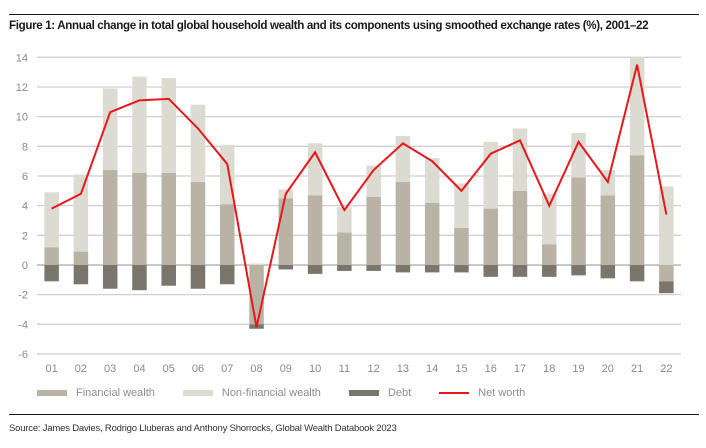  I want to click on x-tick-label: 08, so click(256, 369).